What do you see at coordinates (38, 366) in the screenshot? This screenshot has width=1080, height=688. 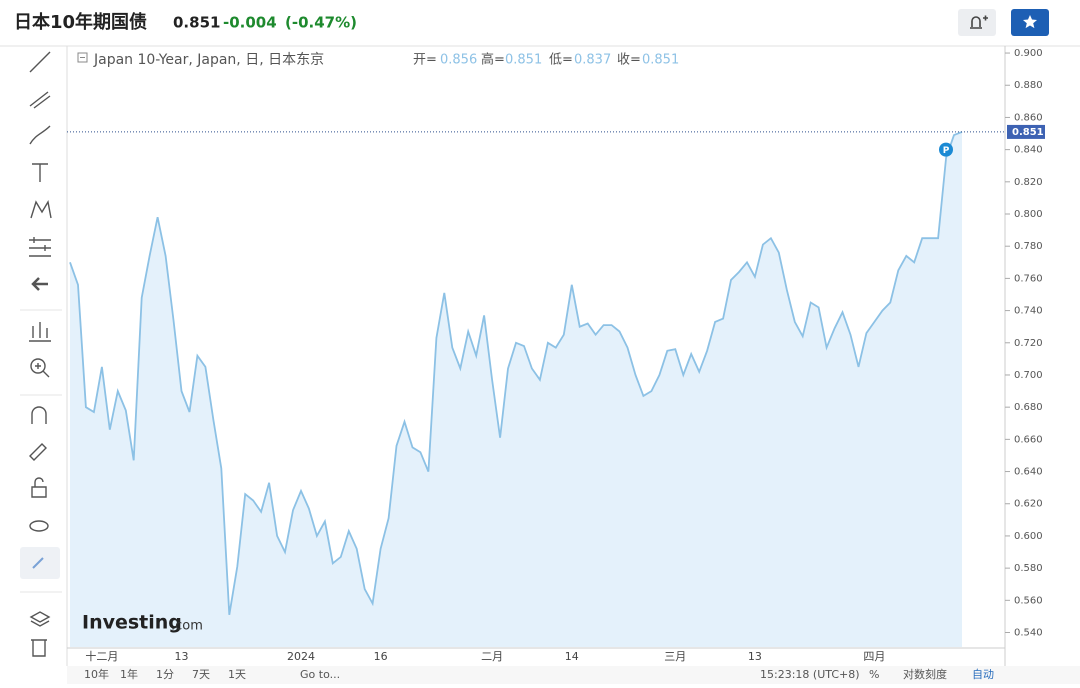 I see `tool-zoom` at bounding box center [38, 366].